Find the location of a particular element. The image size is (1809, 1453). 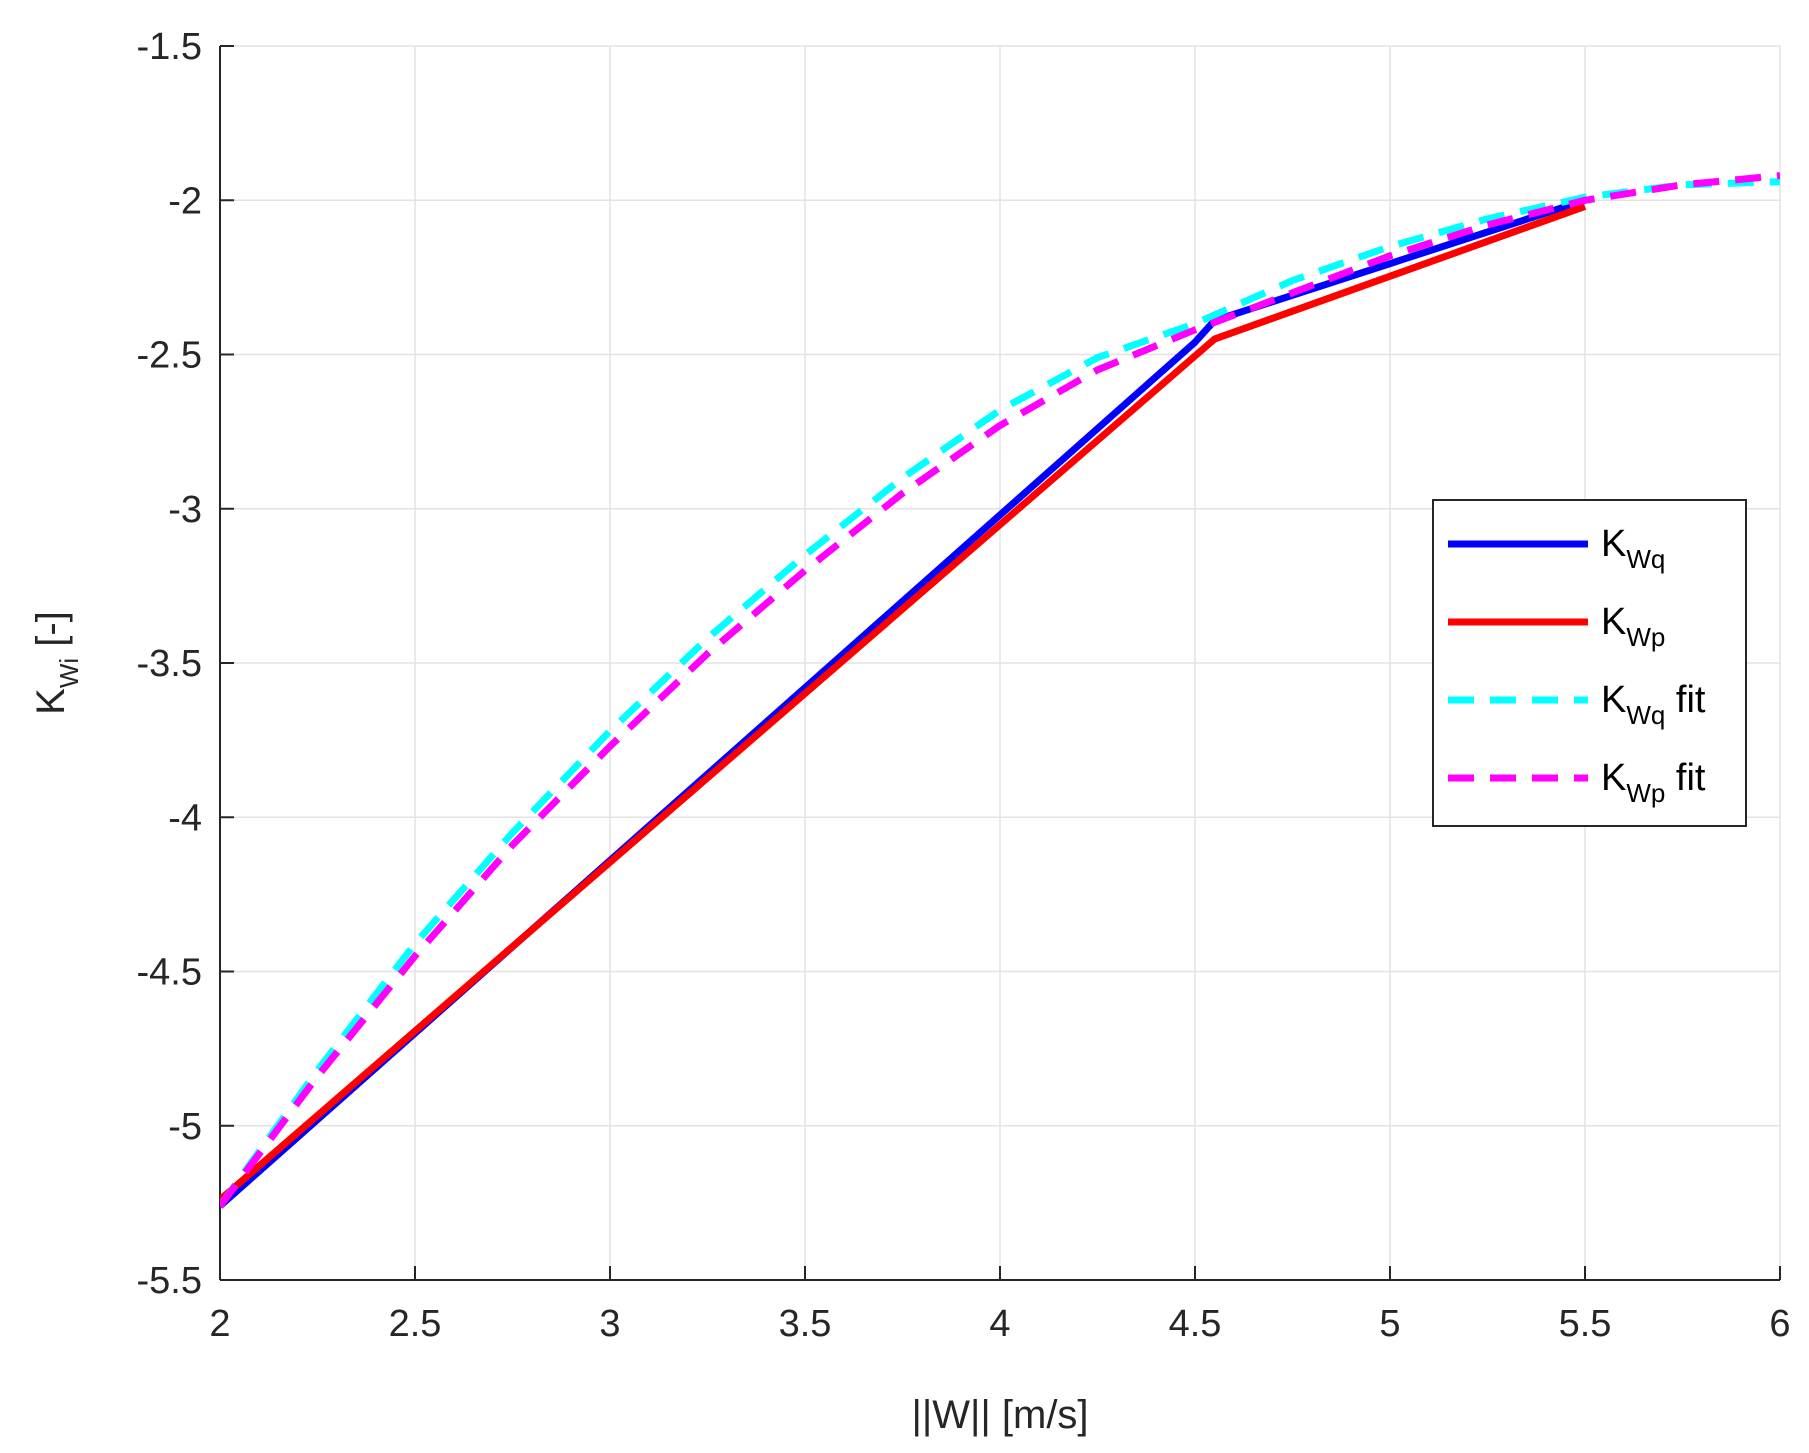

svg-text: KWq is located at coordinates (1633, 548).